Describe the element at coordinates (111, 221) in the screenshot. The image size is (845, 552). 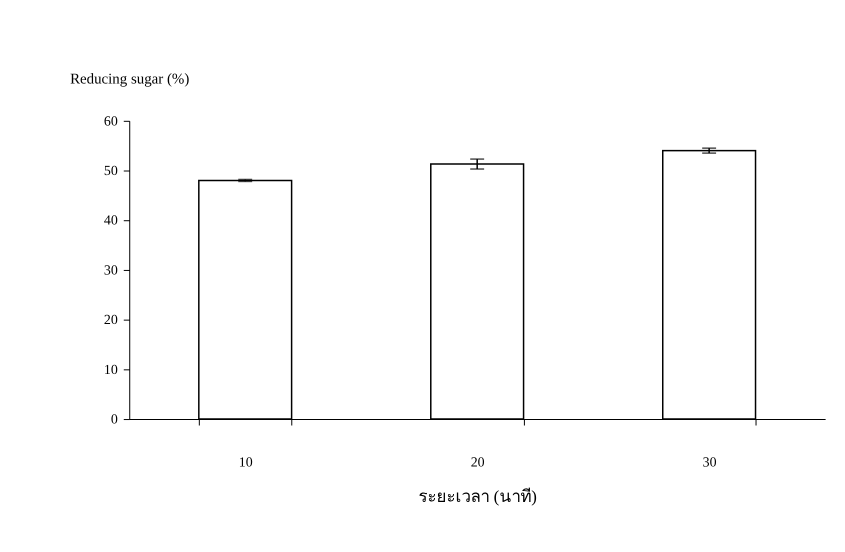
I see `y-tick-label: 40` at that location.